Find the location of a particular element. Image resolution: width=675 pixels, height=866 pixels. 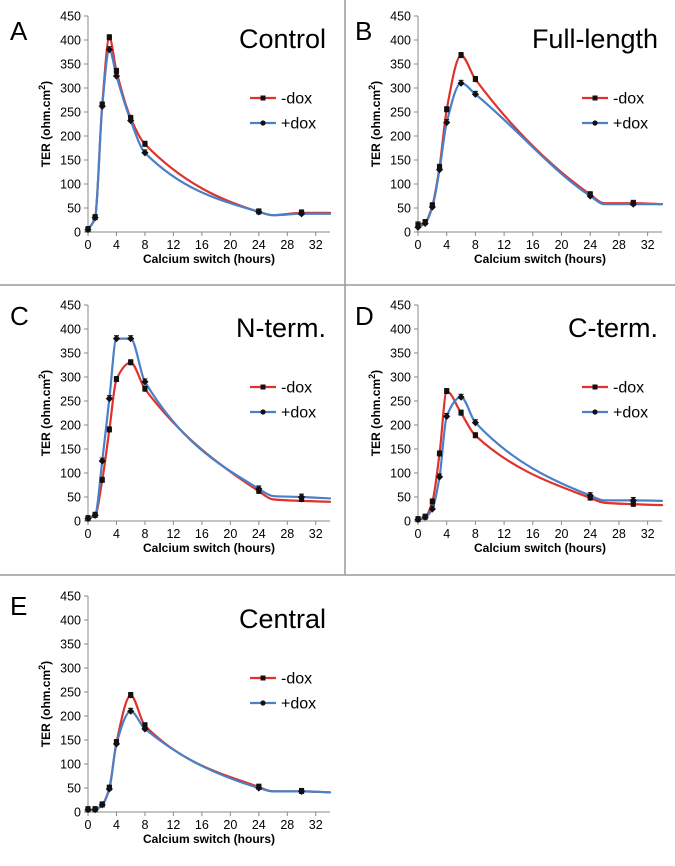

chart-c-y-tick-label: 350 is located at coordinates (70, 354).